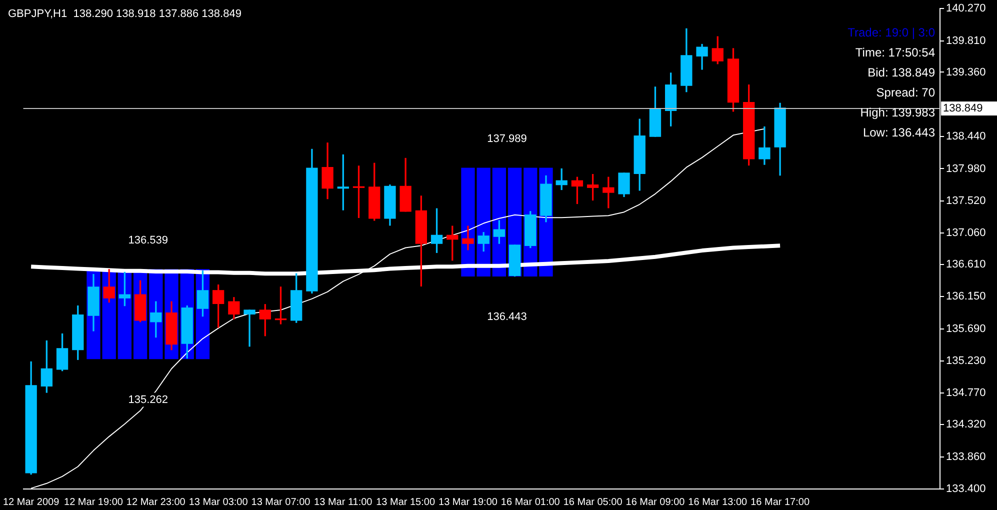 This screenshot has height=510, width=997. I want to click on text: Trade: 19:0 | 3:0, so click(892, 32).